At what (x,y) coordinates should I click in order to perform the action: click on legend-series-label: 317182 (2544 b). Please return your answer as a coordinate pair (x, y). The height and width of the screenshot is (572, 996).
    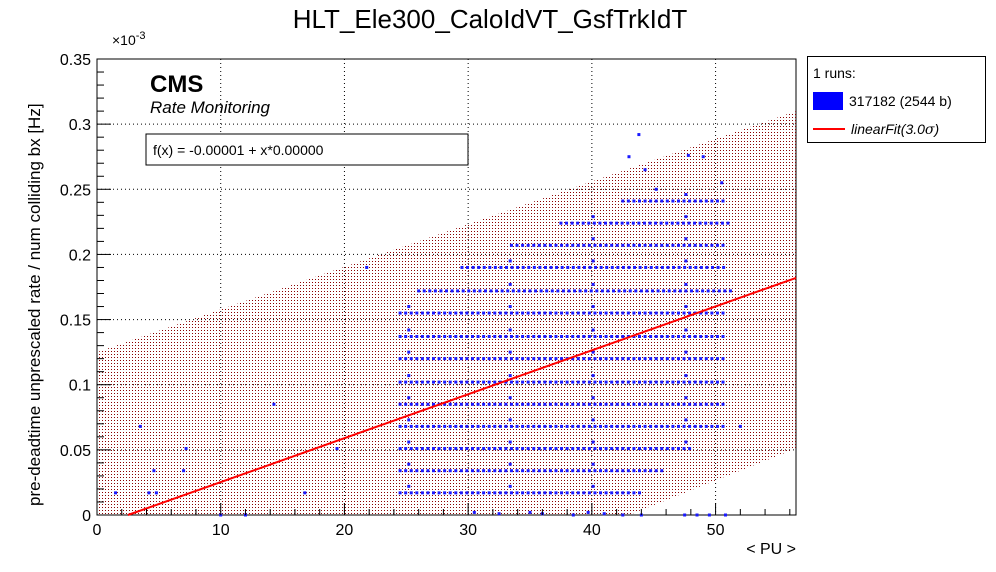
    Looking at the image, I should click on (900, 101).